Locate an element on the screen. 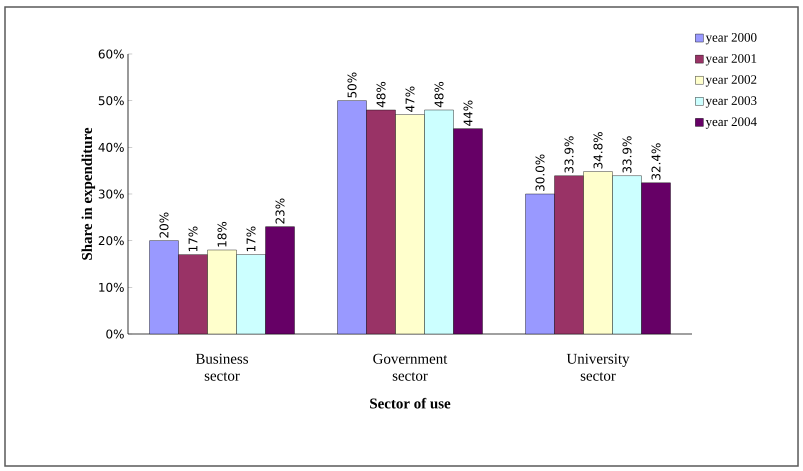 This screenshot has height=471, width=803. legend-label: year 2004 is located at coordinates (731, 123).